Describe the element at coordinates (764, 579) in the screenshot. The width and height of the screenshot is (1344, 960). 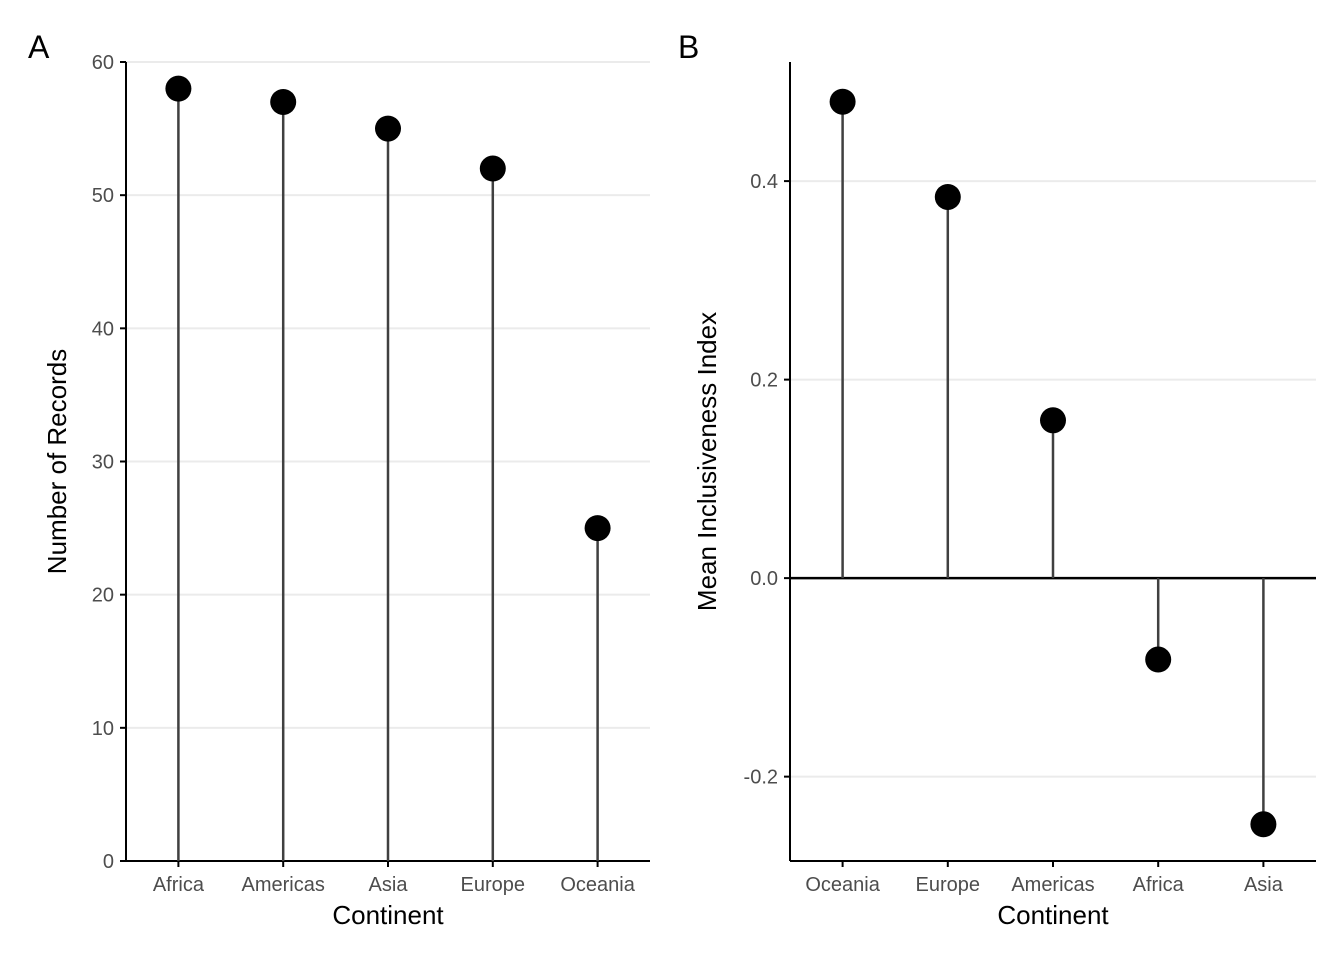
I see `y-tick-label: 0.0` at that location.